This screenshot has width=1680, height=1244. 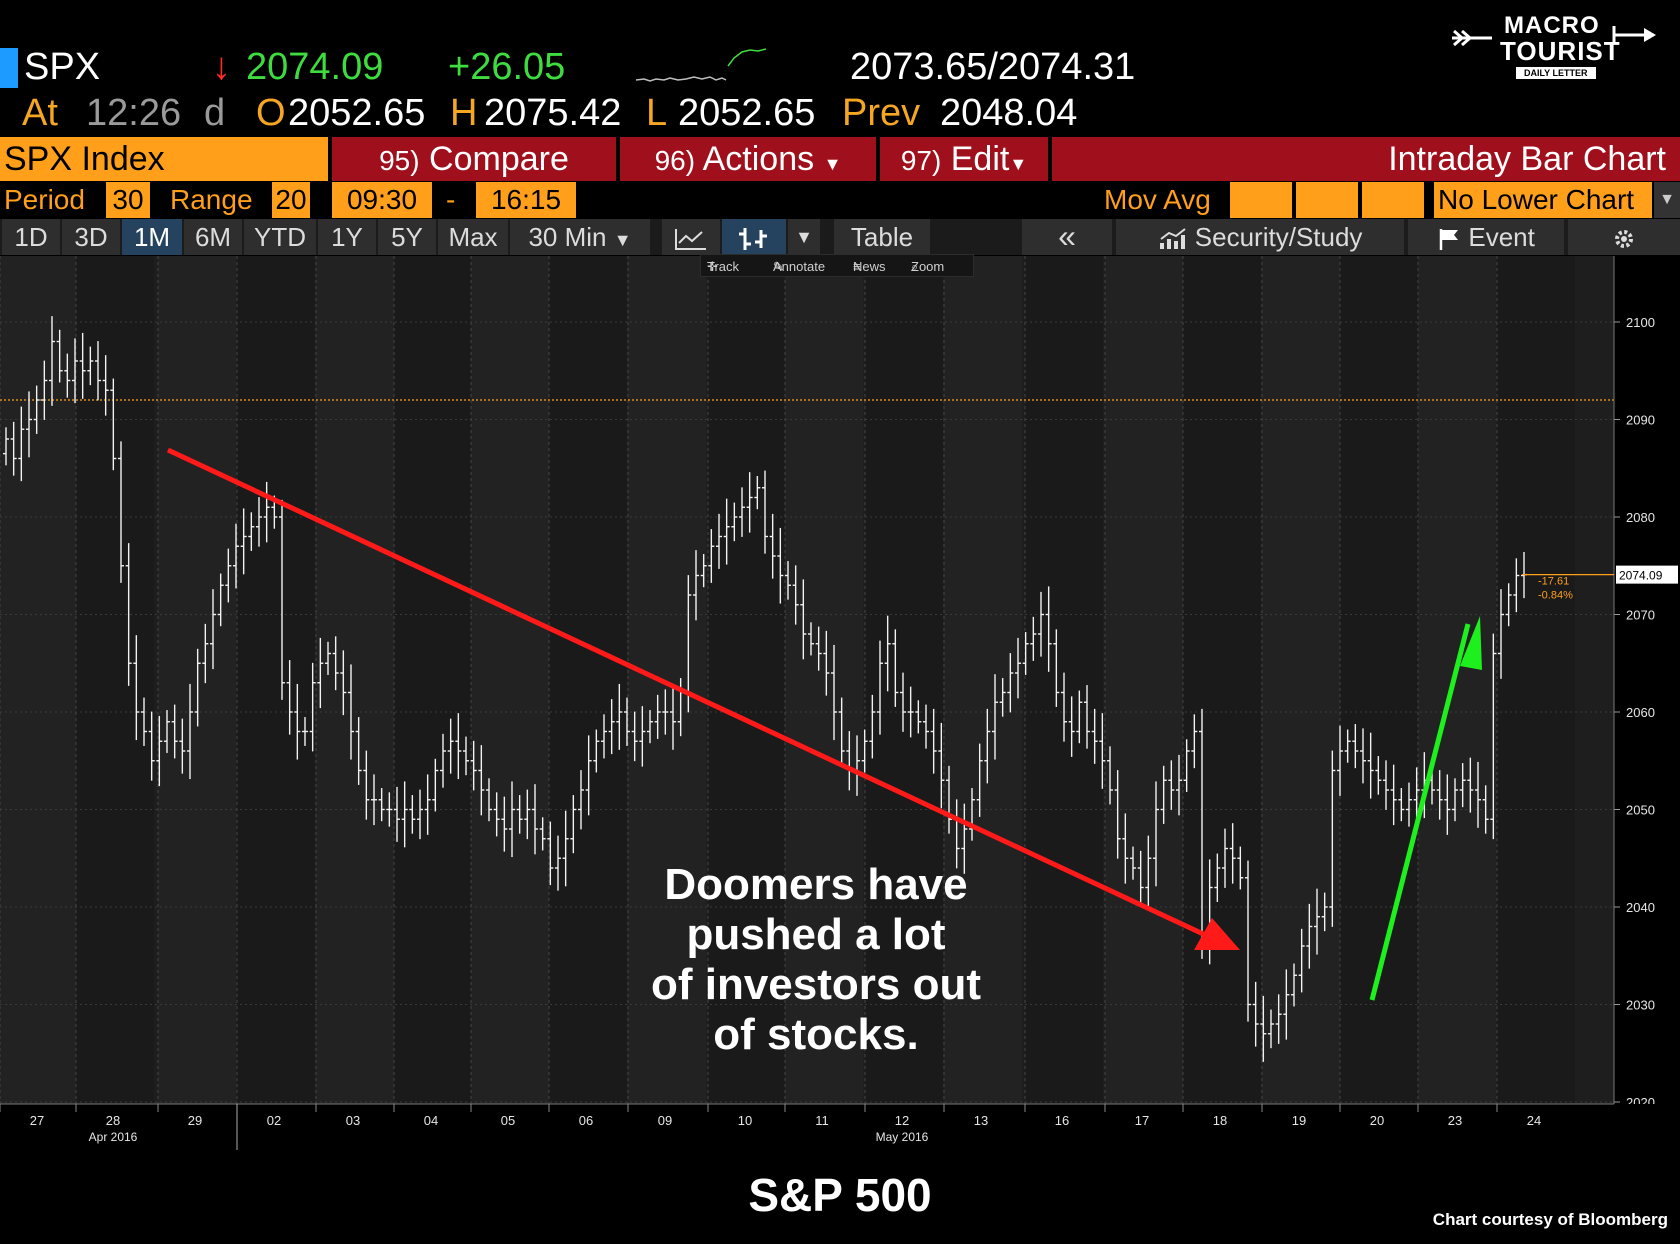 What do you see at coordinates (902, 1137) in the screenshot?
I see `month-label: May 2016` at bounding box center [902, 1137].